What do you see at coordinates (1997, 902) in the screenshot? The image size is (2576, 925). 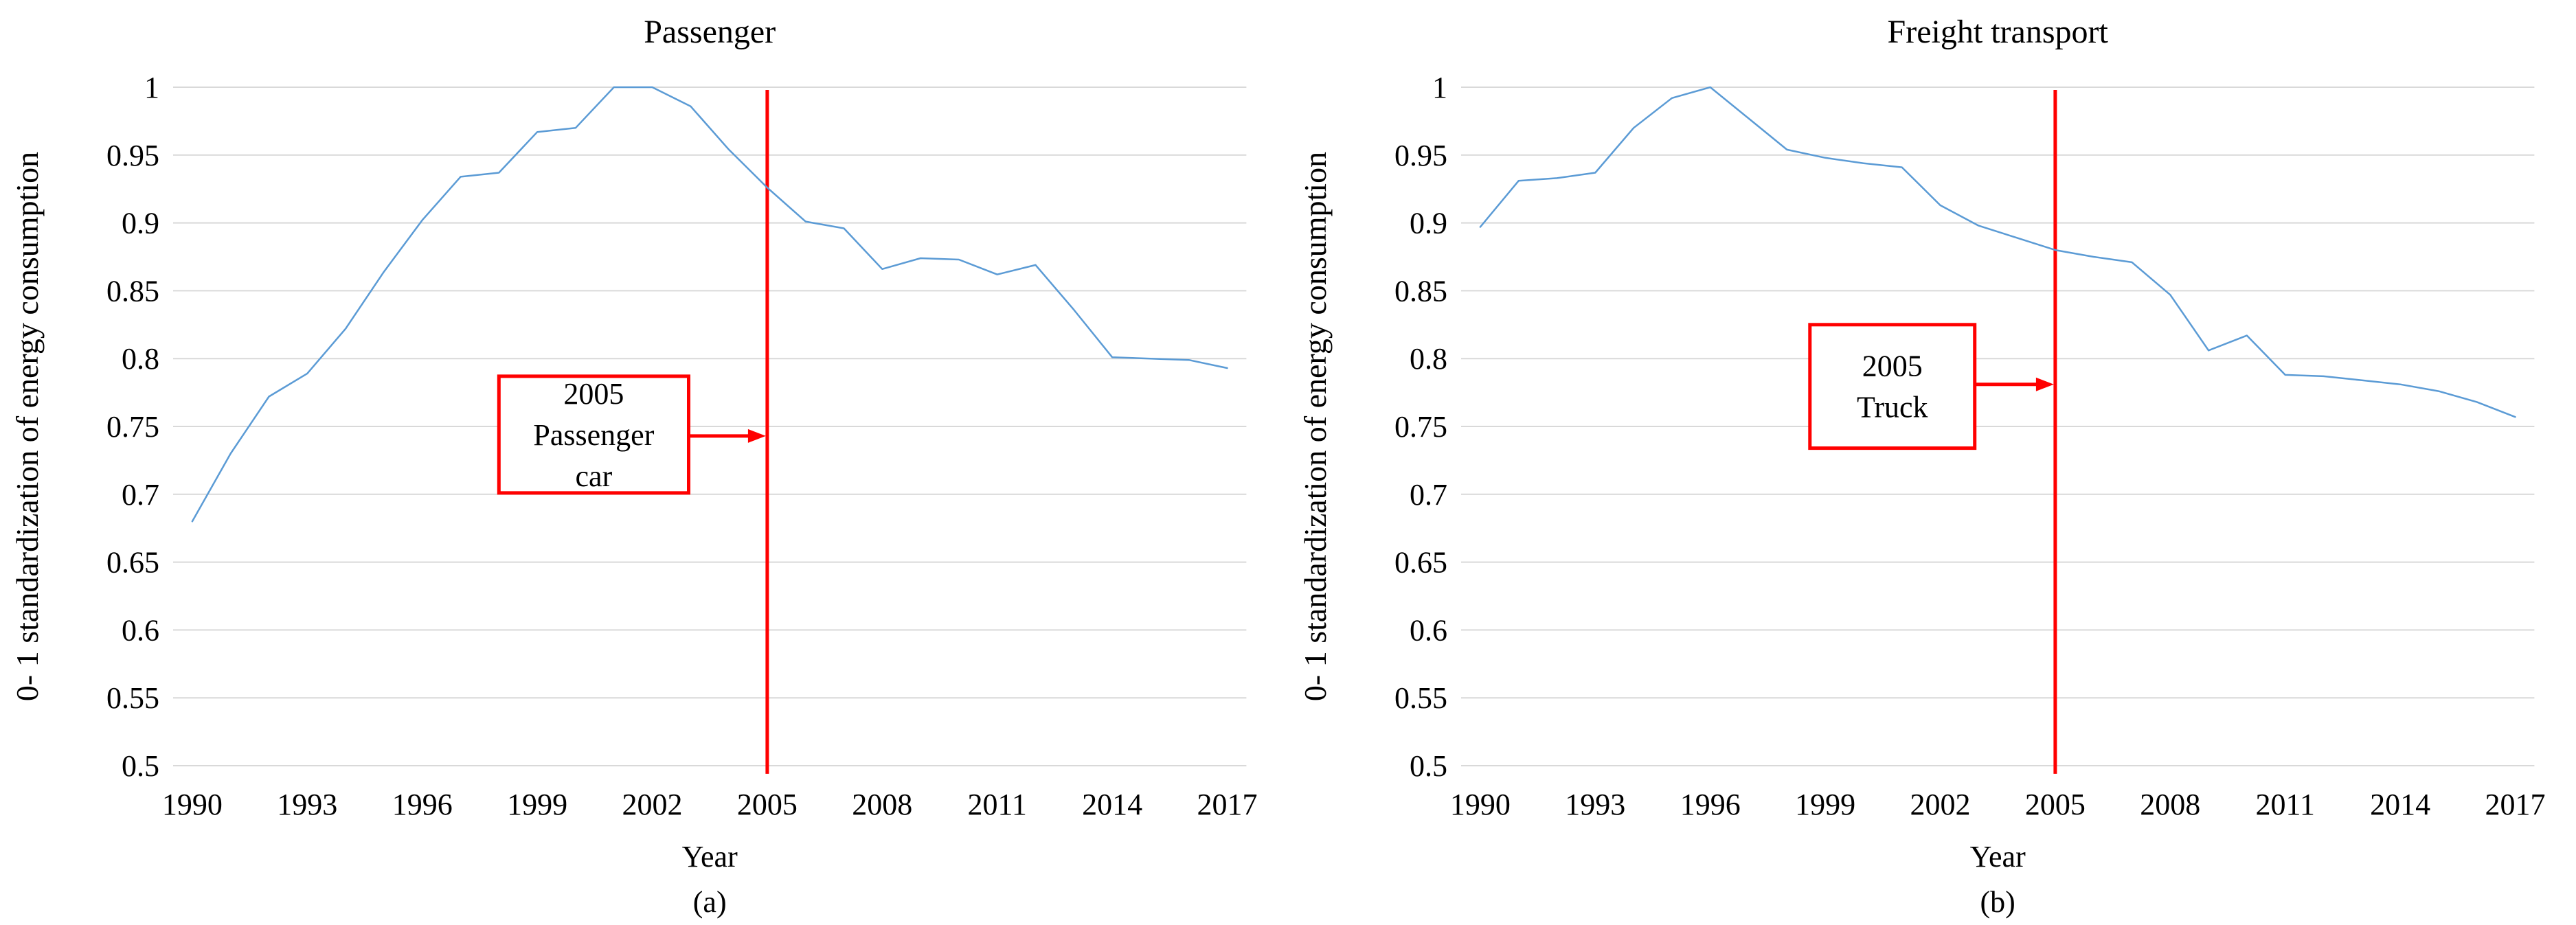 I see `subplot-caption: (b)` at bounding box center [1997, 902].